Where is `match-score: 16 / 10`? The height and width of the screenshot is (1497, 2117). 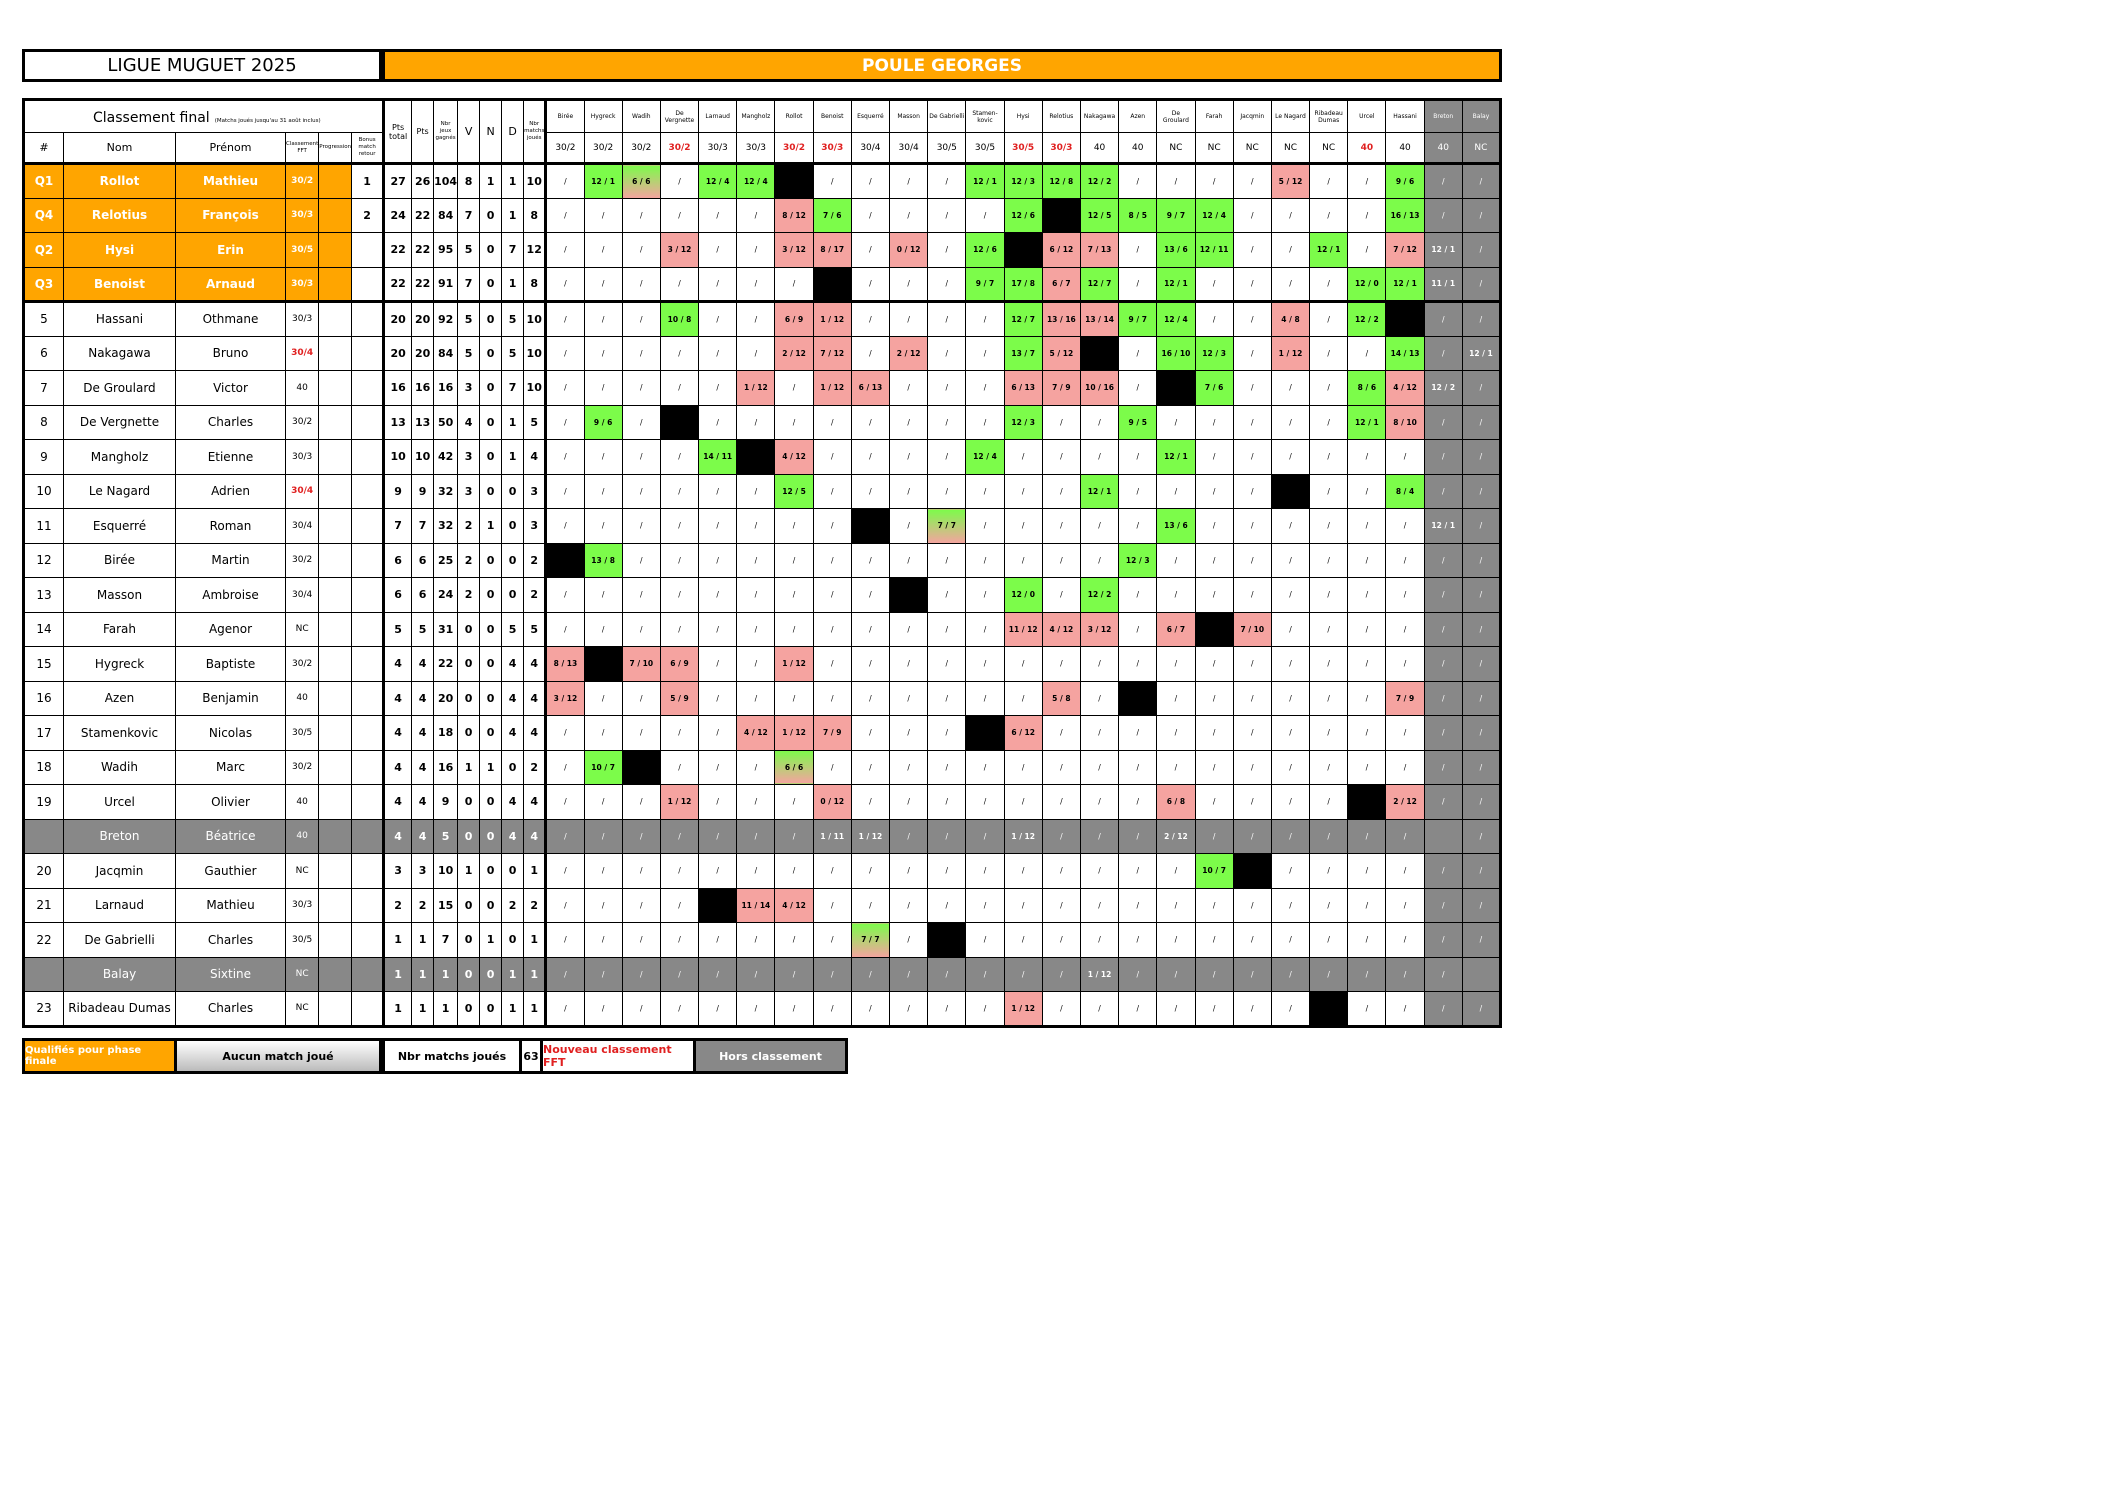
match-score: 16 / 10 is located at coordinates (1176, 353).